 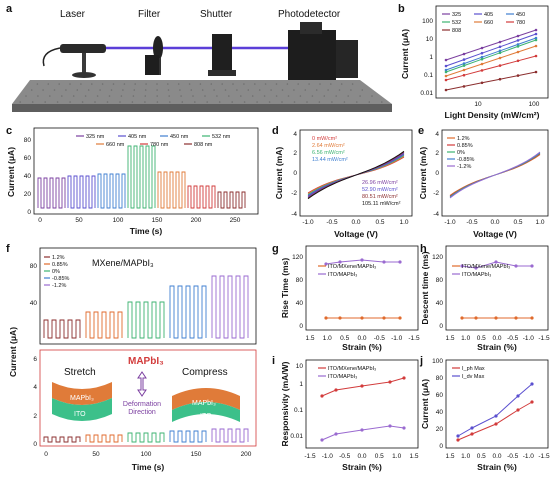 What do you see at coordinates (137, 137) in the screenshot?
I see `legend-c-1: 405 nm` at bounding box center [137, 137].